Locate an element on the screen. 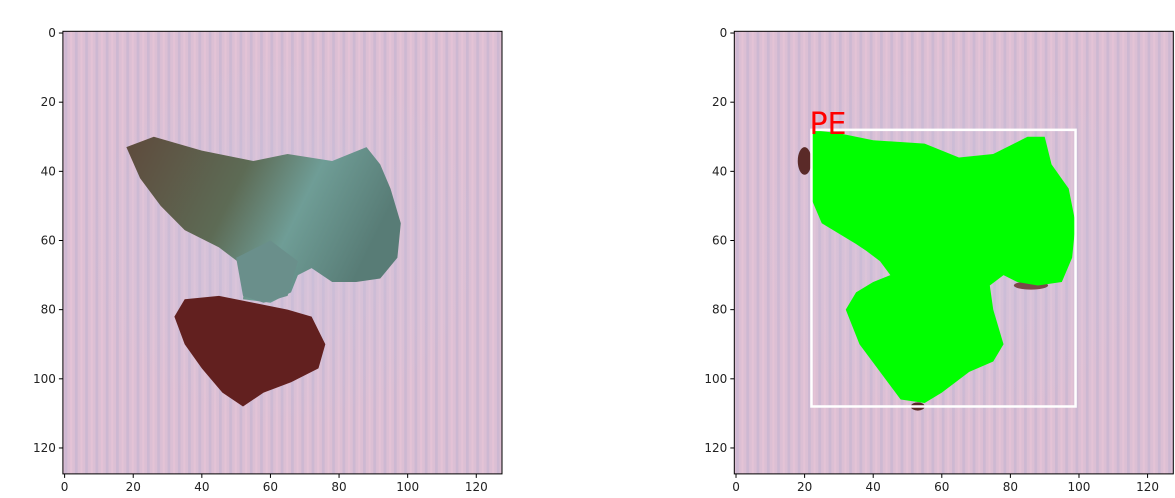 The height and width of the screenshot is (498, 1175). box-label: PE is located at coordinates (827, 124).